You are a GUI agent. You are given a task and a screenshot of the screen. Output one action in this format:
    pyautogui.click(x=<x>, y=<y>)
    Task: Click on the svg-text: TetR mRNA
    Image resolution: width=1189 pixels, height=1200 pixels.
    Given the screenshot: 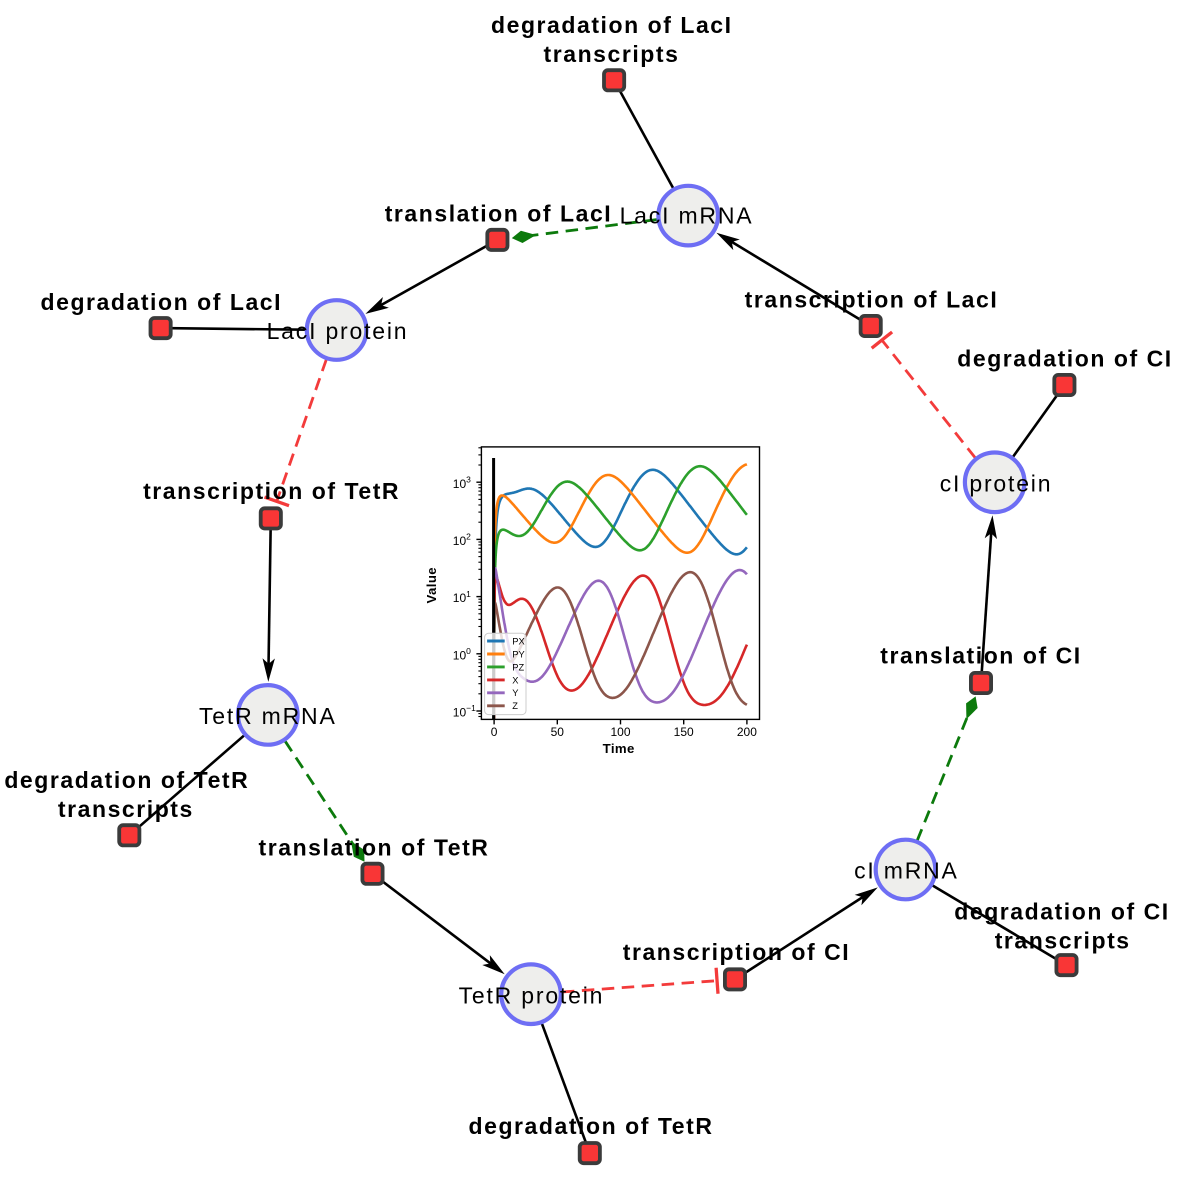 What is the action you would take?
    pyautogui.click(x=268, y=716)
    